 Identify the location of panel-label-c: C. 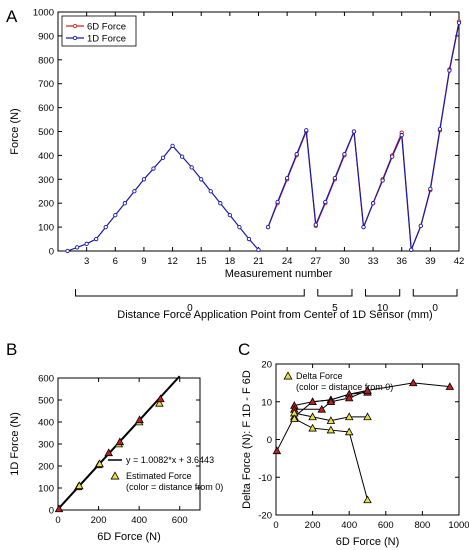
(244, 349).